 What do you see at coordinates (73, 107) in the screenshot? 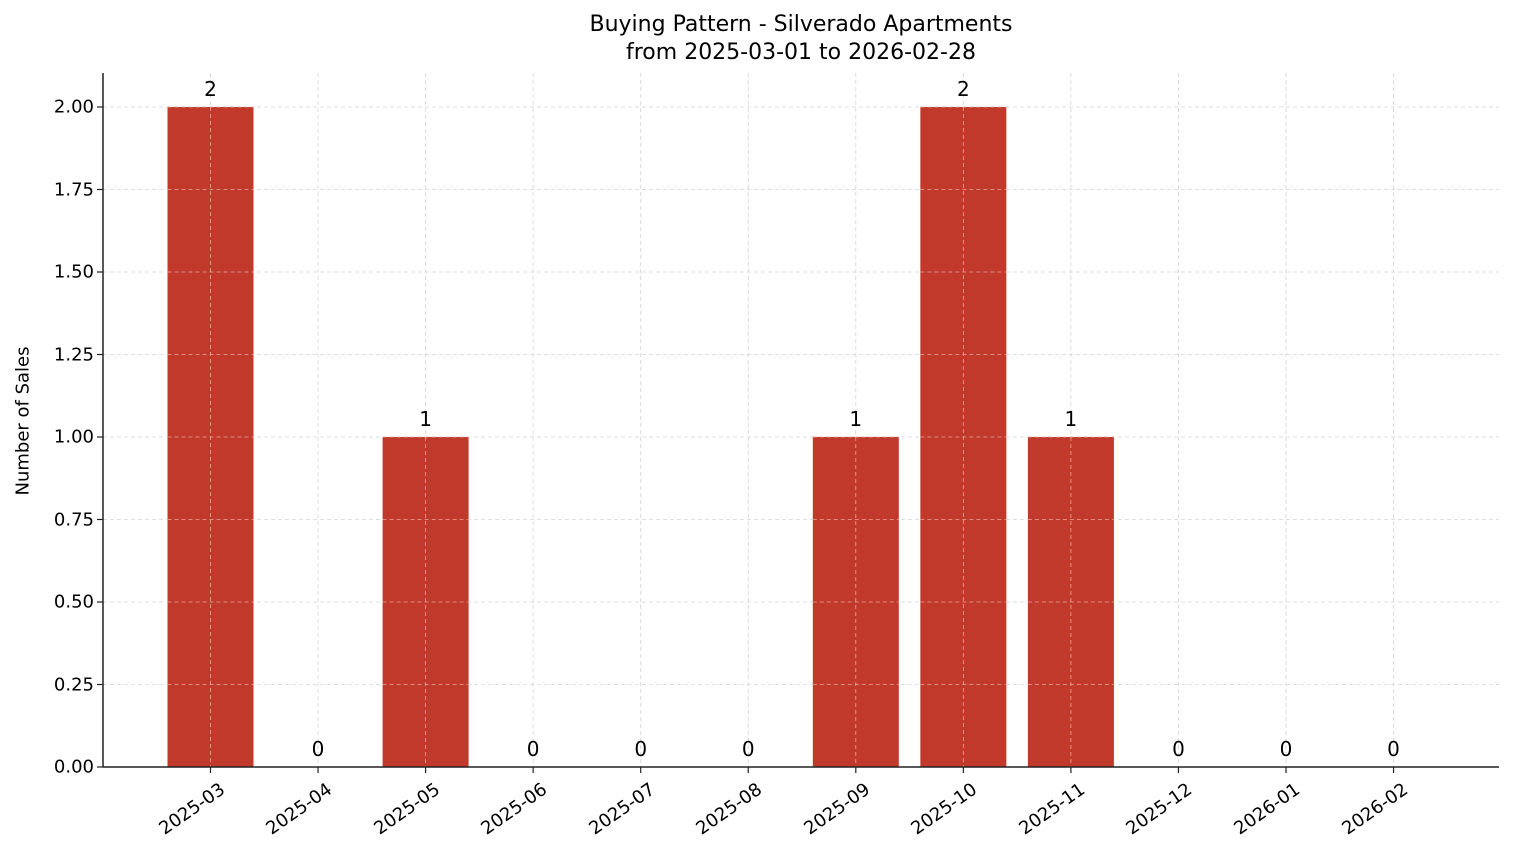
I see `y-tick-label: 2.00` at bounding box center [73, 107].